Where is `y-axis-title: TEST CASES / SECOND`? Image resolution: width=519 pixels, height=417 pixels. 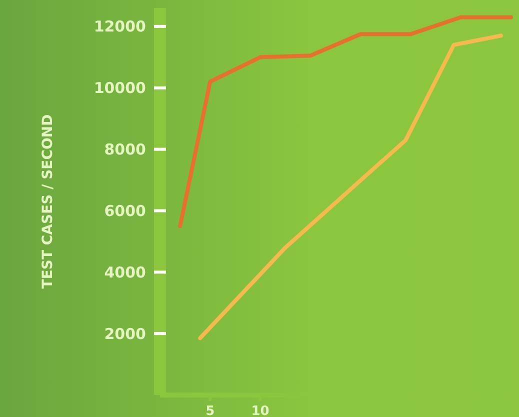
y-axis-title: TEST CASES / SECOND is located at coordinates (48, 201).